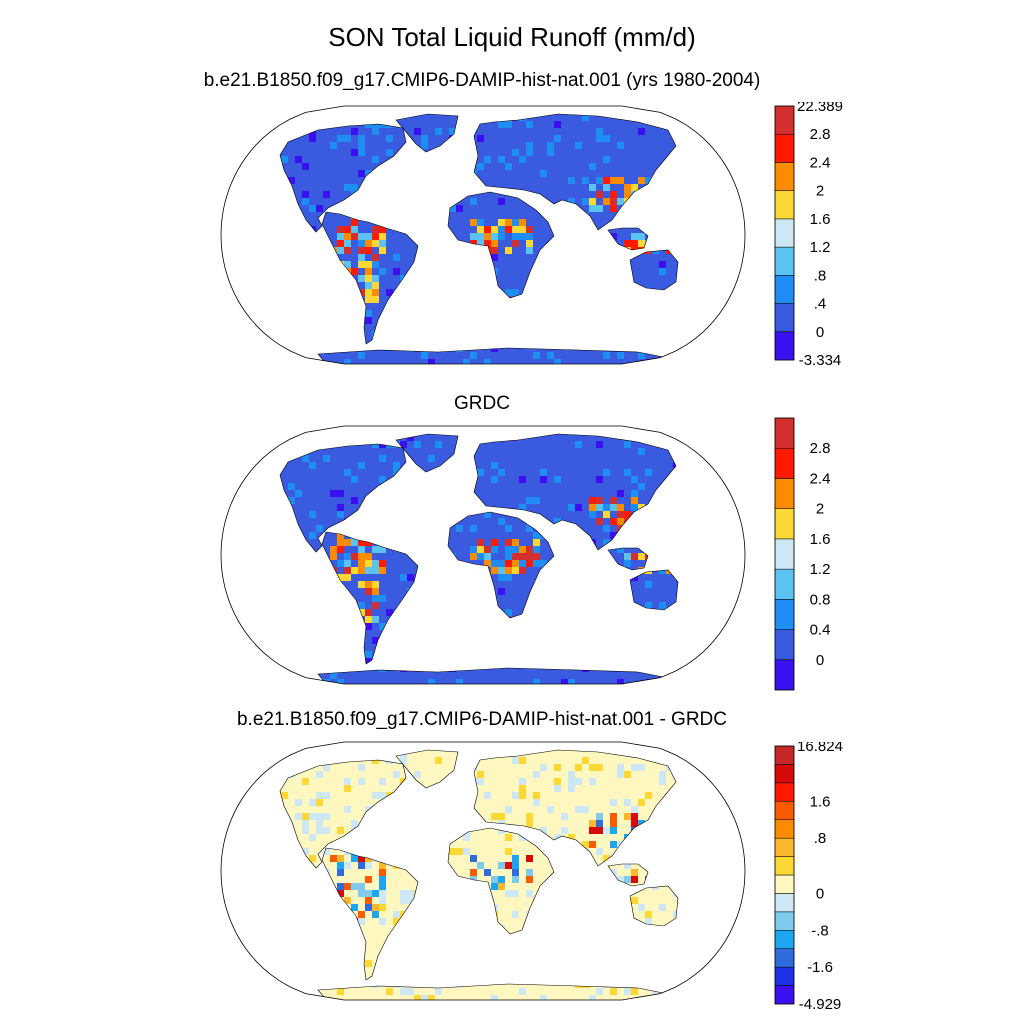 This screenshot has width=1024, height=1024. I want to click on runoff-map-difference, so click(483, 871).